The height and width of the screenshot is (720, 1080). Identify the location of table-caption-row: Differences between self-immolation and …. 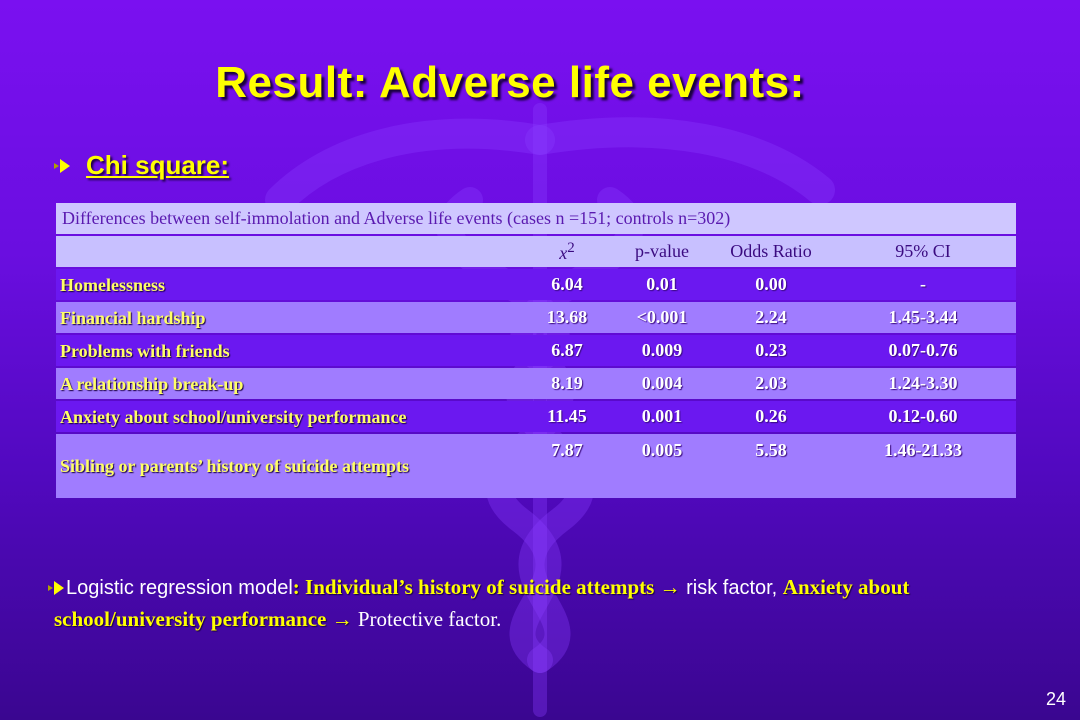
(536, 218).